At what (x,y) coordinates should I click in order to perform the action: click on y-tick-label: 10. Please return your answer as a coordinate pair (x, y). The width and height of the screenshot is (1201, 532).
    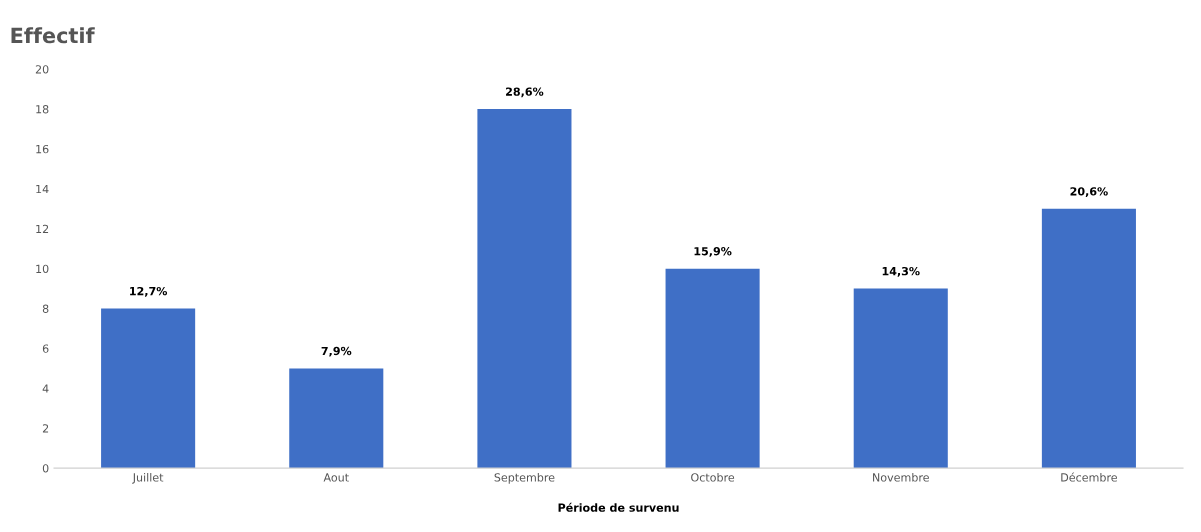
    Looking at the image, I should click on (42, 269).